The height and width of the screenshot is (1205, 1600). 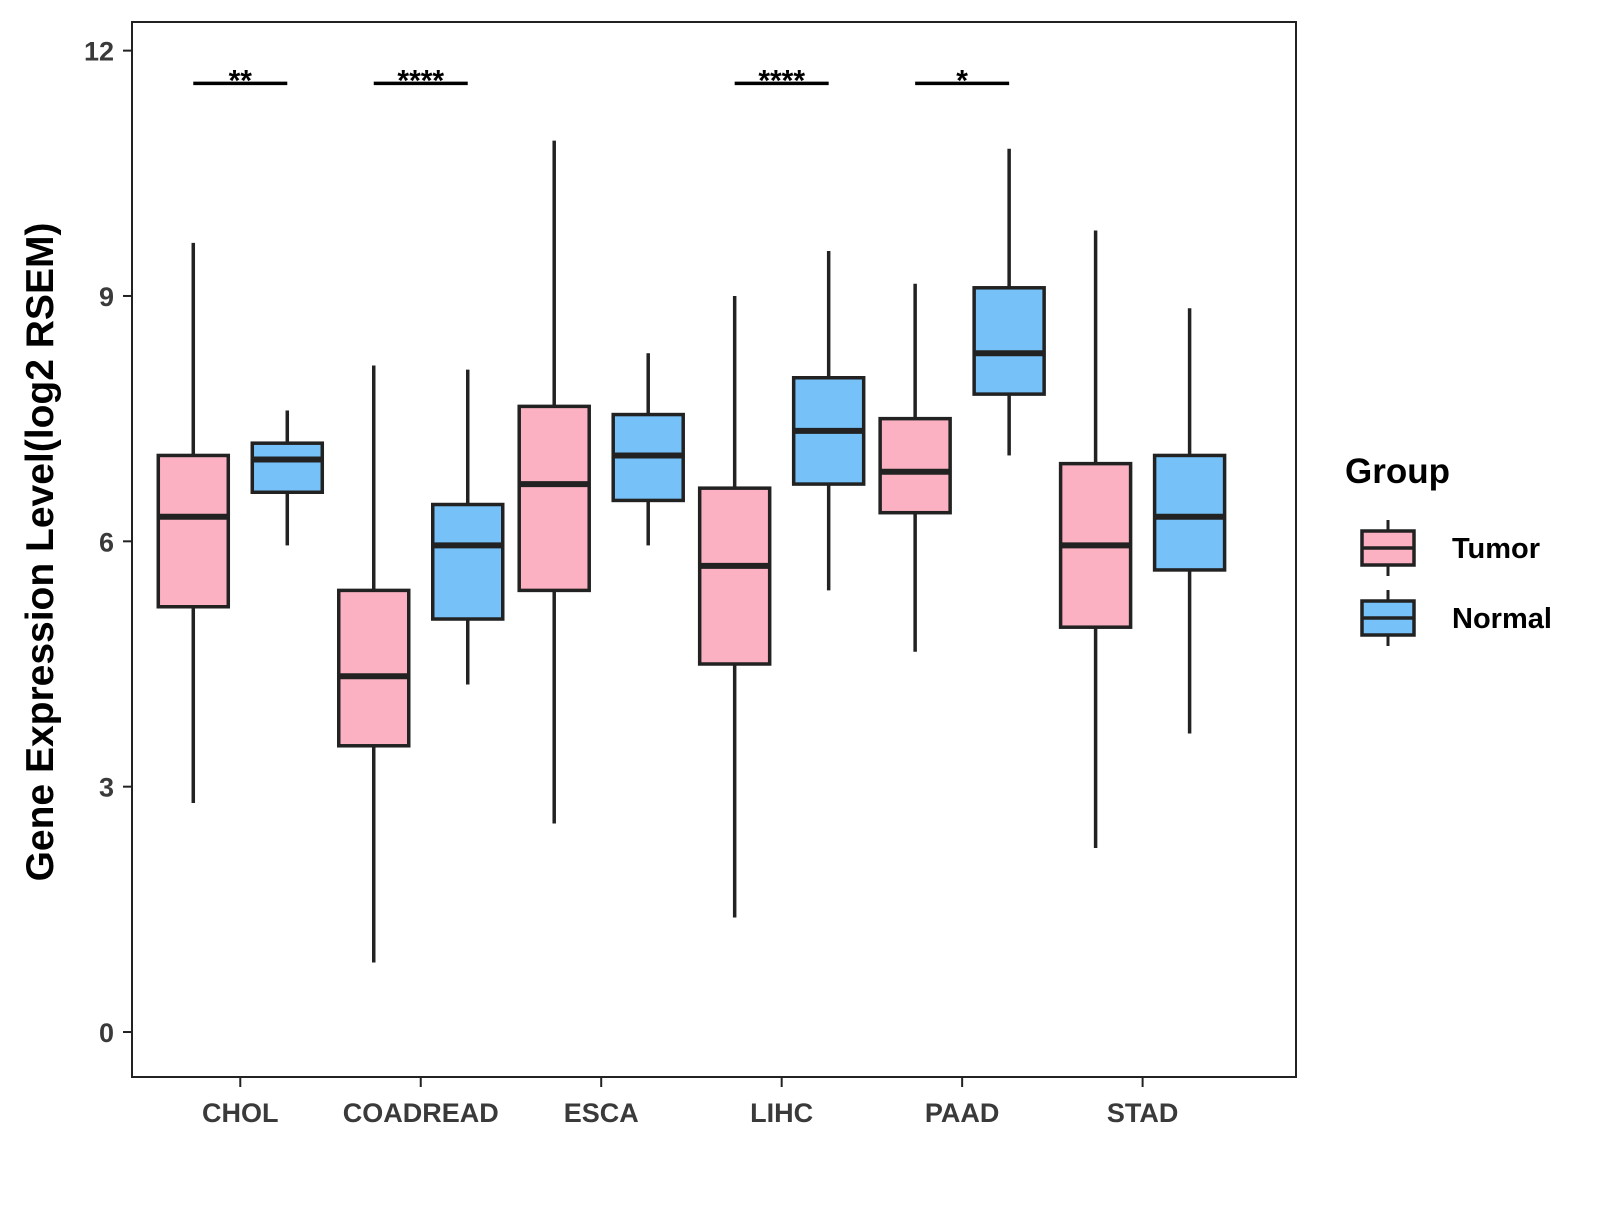 What do you see at coordinates (99, 52) in the screenshot?
I see `y-tick-label: 12` at bounding box center [99, 52].